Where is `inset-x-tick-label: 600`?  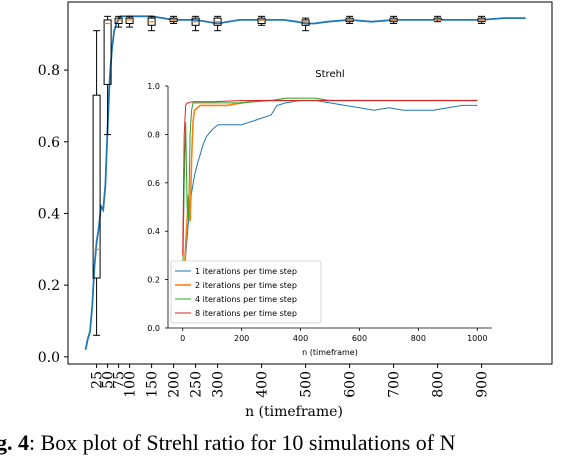
inset-x-tick-label: 600 is located at coordinates (359, 338).